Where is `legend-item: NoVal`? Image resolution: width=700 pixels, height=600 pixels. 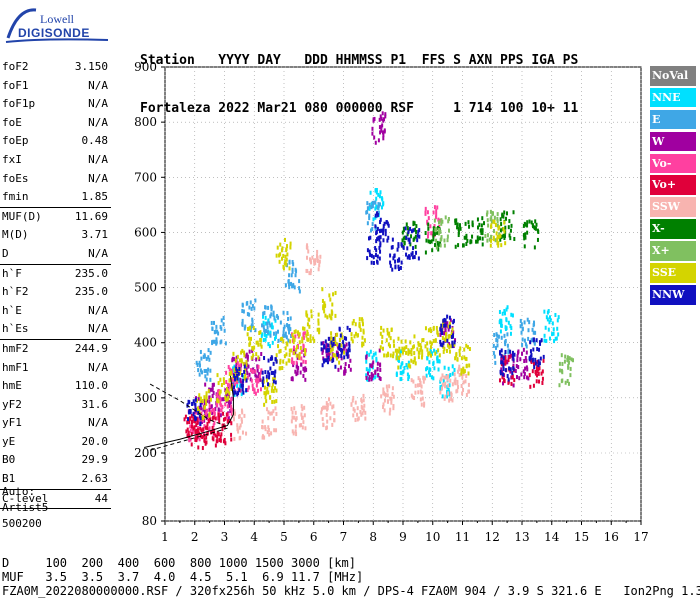
legend-item: NoVal is located at coordinates (673, 76).